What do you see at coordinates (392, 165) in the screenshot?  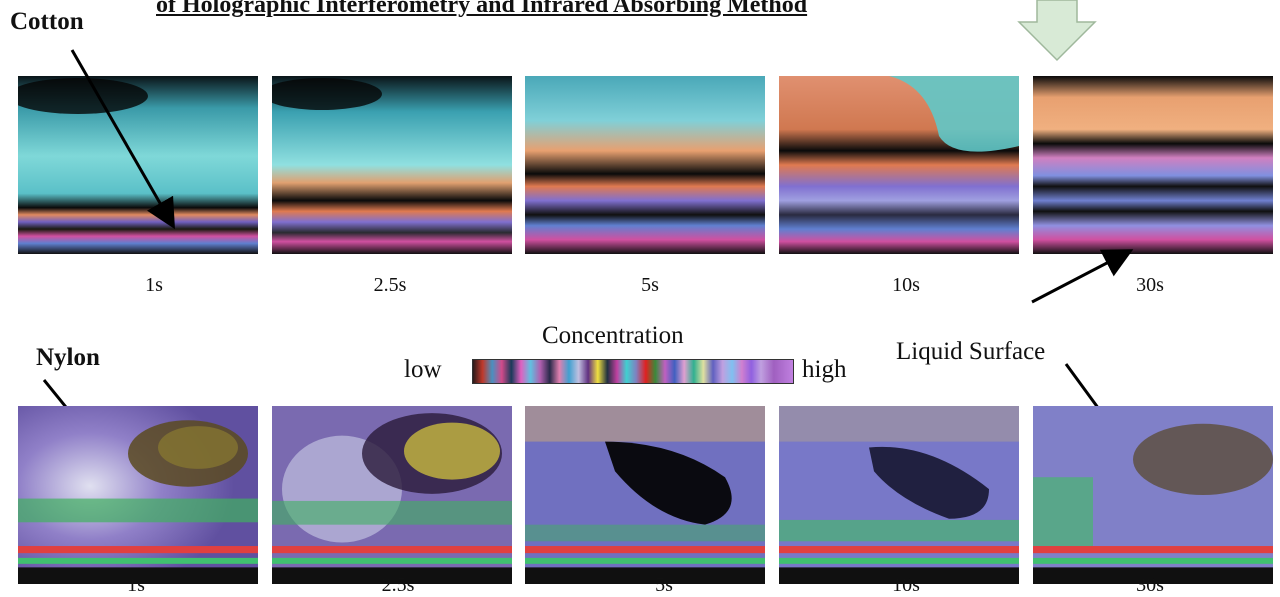 I see `cotton-panel-2-5s` at bounding box center [392, 165].